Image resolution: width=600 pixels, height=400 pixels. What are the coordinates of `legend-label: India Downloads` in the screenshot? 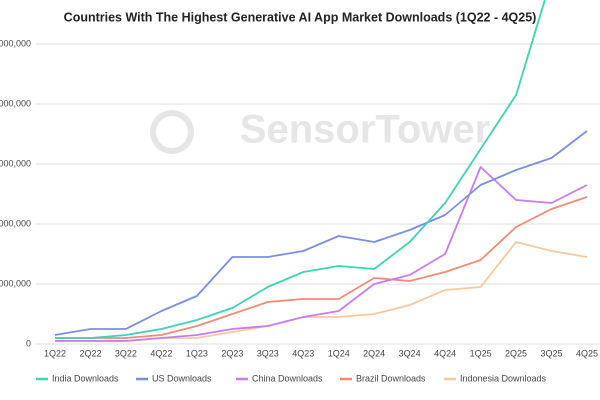 It's located at (85, 378).